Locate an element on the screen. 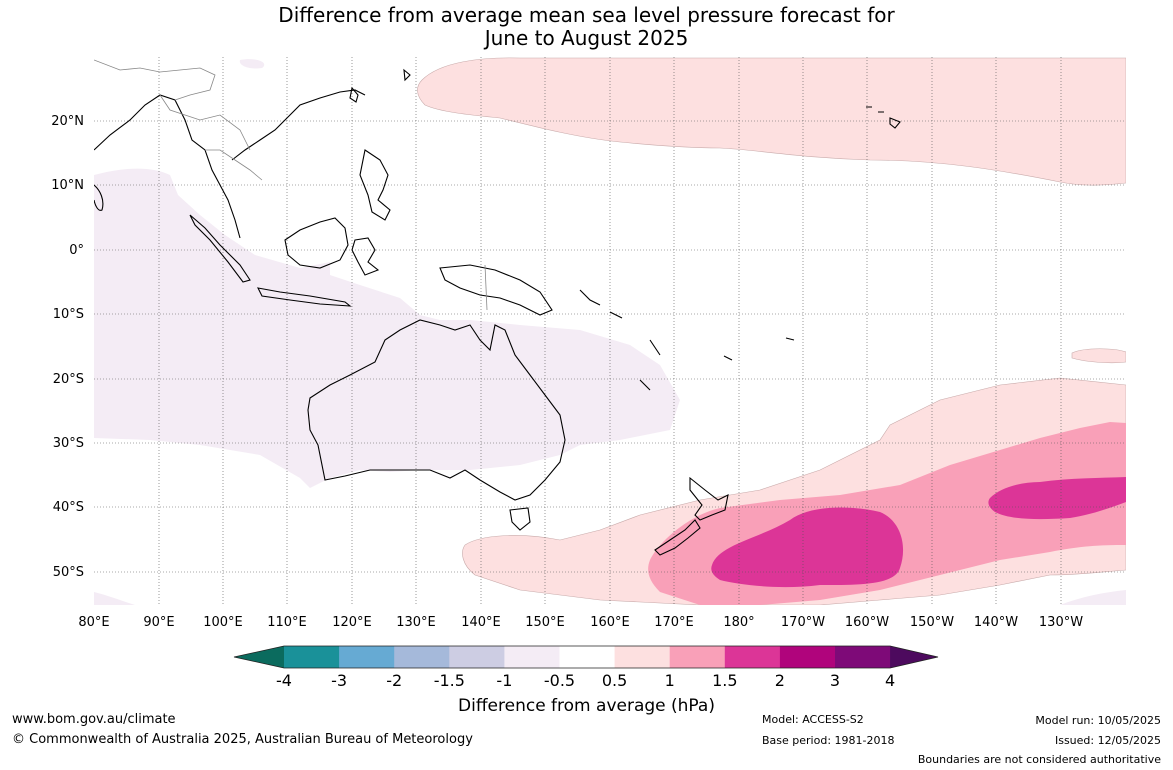 The image size is (1173, 770). lat-label-10n: 10°N is located at coordinates (67, 185).